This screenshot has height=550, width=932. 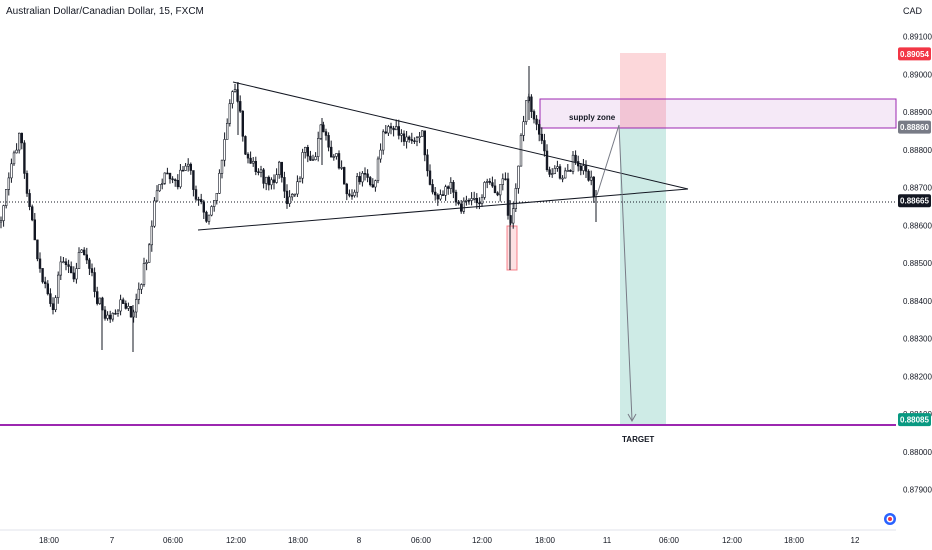 What do you see at coordinates (460, 135) in the screenshot?
I see `triangle-upper-trendline` at bounding box center [460, 135].